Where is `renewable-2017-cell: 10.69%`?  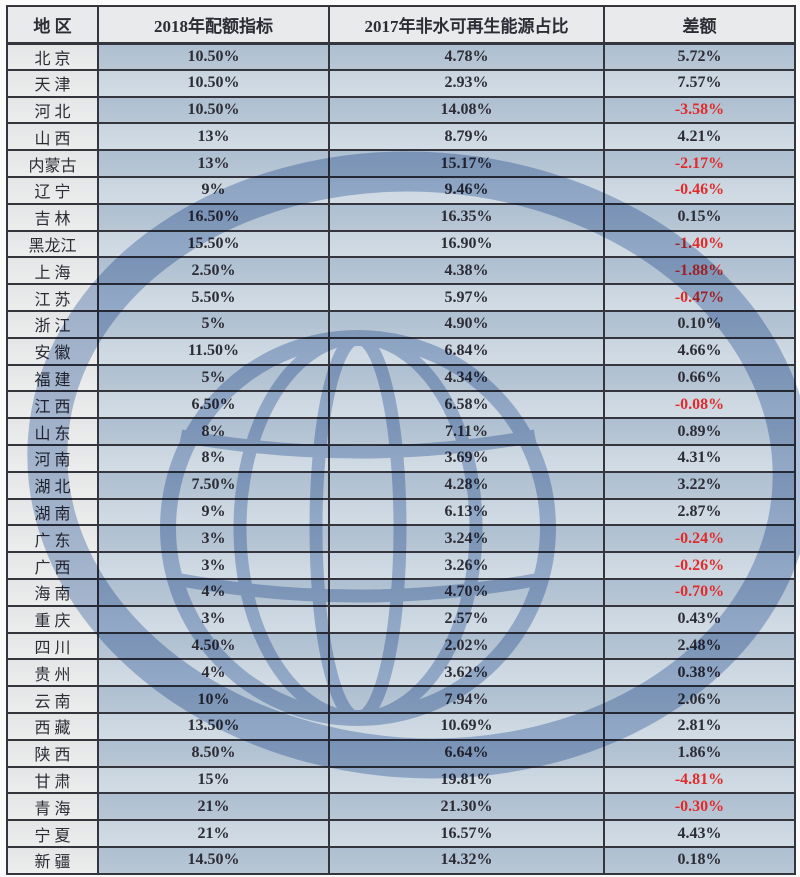
renewable-2017-cell: 10.69% is located at coordinates (466, 726).